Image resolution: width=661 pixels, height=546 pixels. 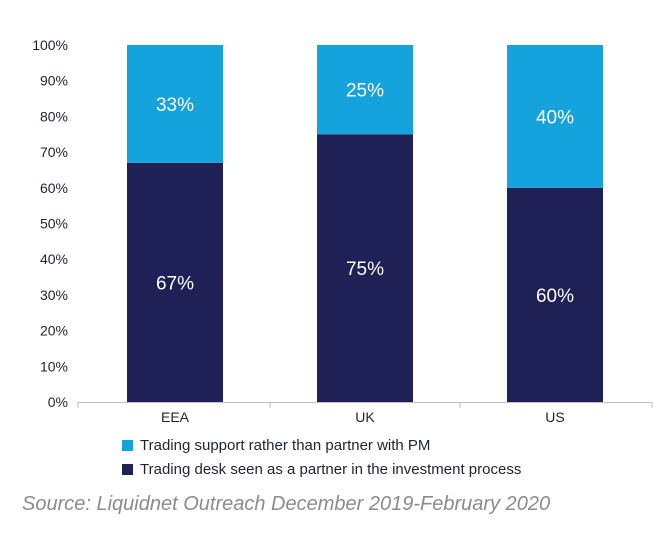 I want to click on data-label: 75%, so click(x=365, y=269).